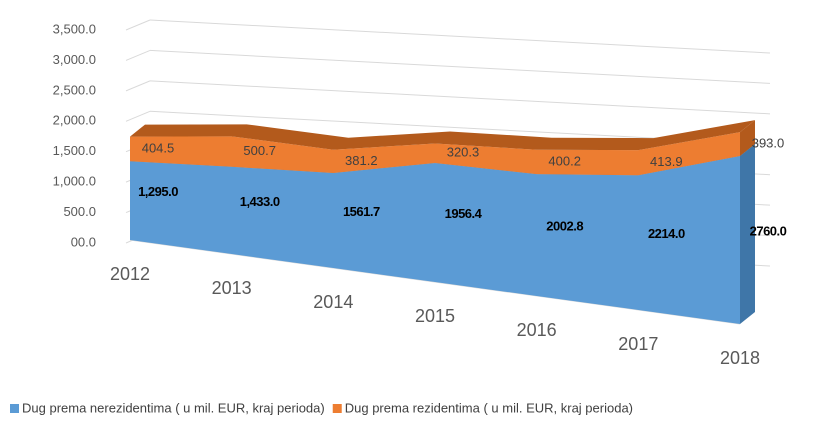 The image size is (831, 422). Describe the element at coordinates (564, 225) in the screenshot. I see `value-label: 2002.8` at that location.